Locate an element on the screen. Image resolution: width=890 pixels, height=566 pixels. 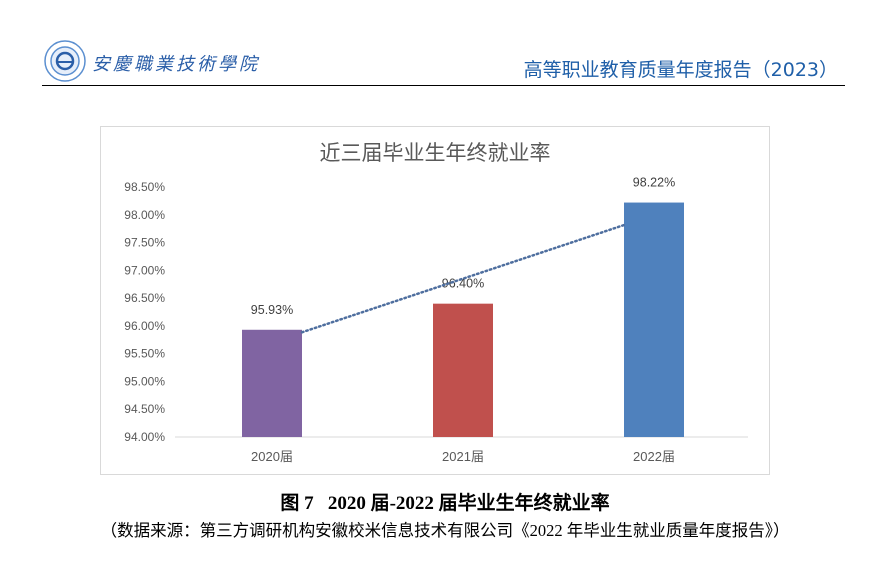
data-label: 98.22% is located at coordinates (654, 183).